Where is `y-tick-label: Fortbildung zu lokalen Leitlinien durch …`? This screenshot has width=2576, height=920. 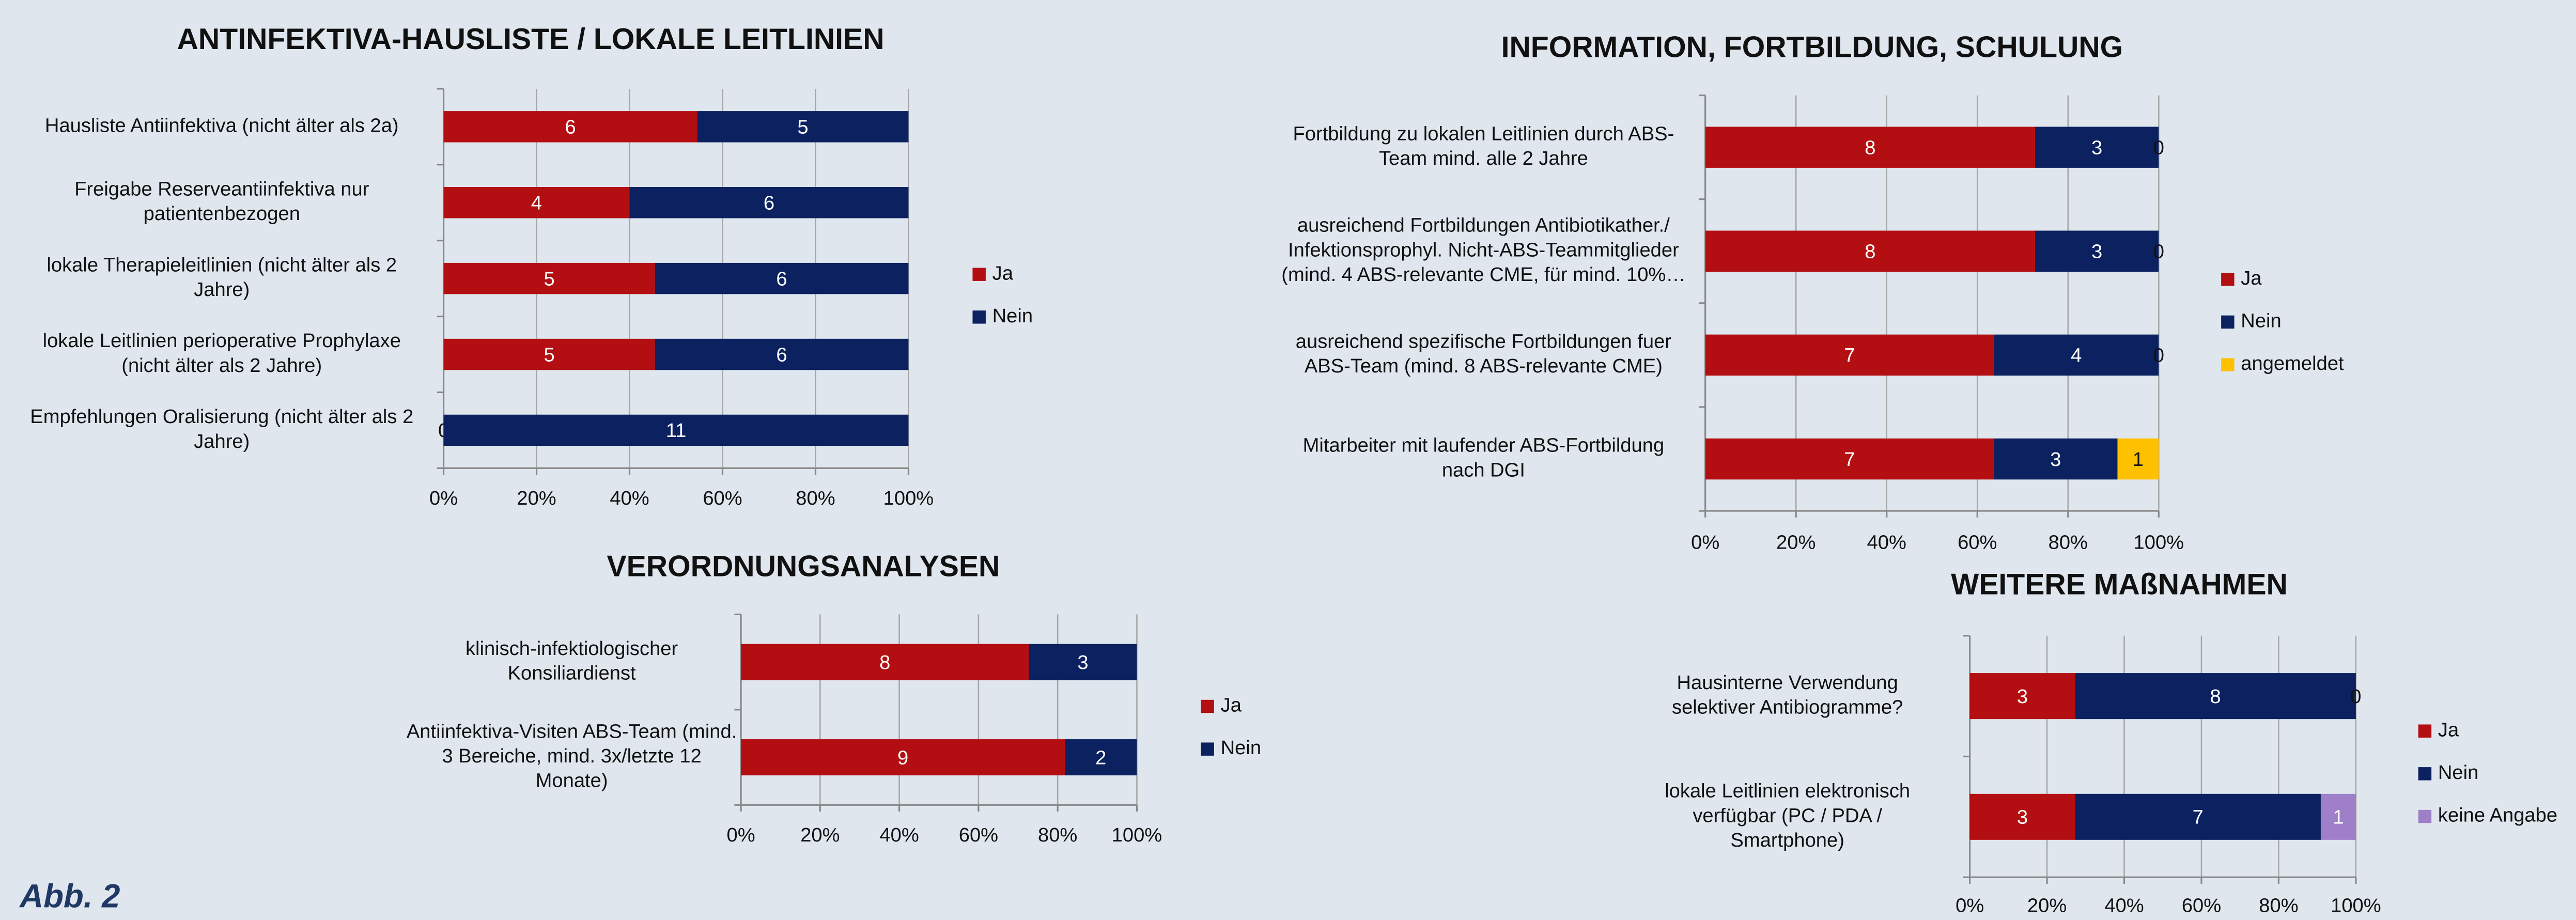
y-tick-label: Fortbildung zu lokalen Leitlinien durch … is located at coordinates (1483, 146).